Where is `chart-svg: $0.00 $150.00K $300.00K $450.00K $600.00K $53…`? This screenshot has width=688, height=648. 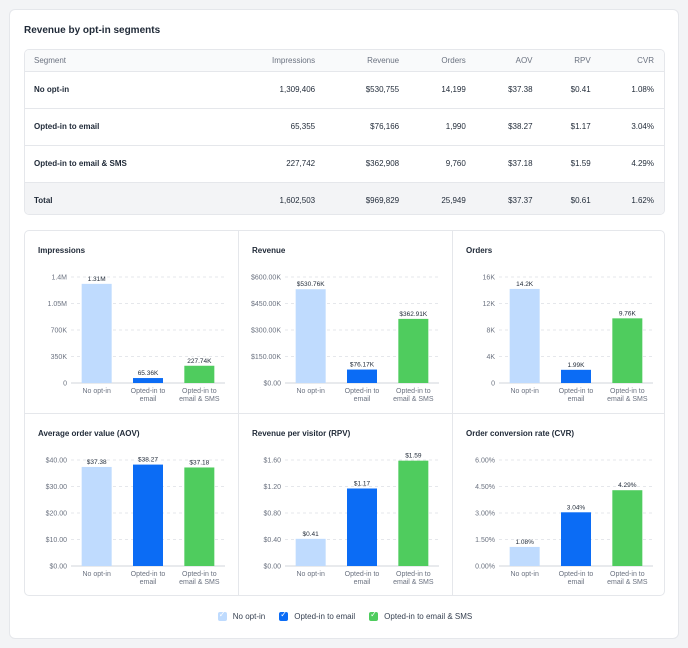
chart-svg: $0.00 $150.00K $300.00K $450.00K $600.00K $53… is located at coordinates (345, 339).